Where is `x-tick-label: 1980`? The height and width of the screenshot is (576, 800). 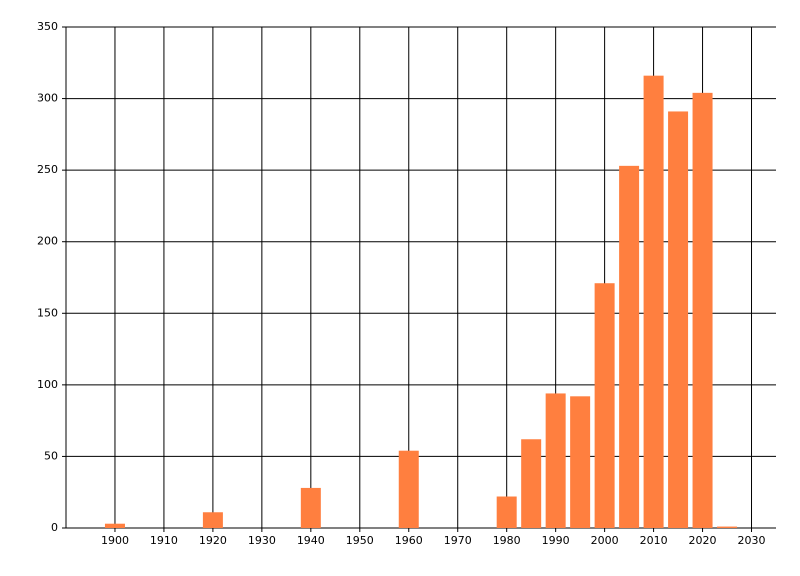 x-tick-label: 1980 is located at coordinates (507, 540).